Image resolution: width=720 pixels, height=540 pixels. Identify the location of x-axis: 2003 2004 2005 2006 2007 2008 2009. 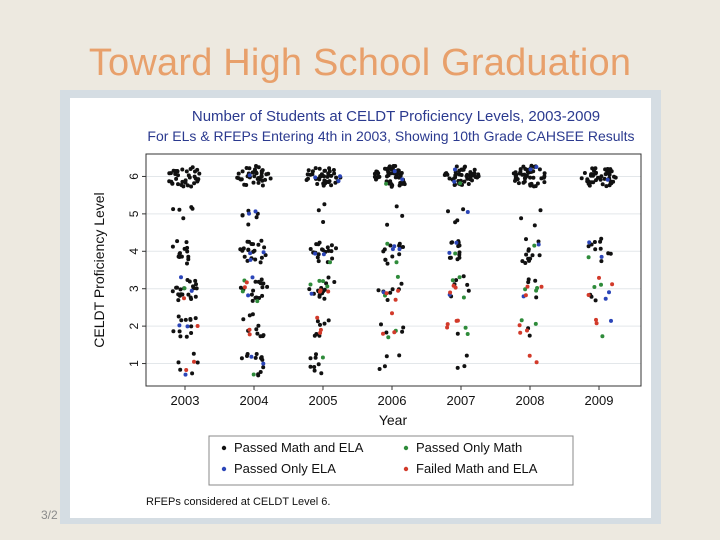
(392, 397).